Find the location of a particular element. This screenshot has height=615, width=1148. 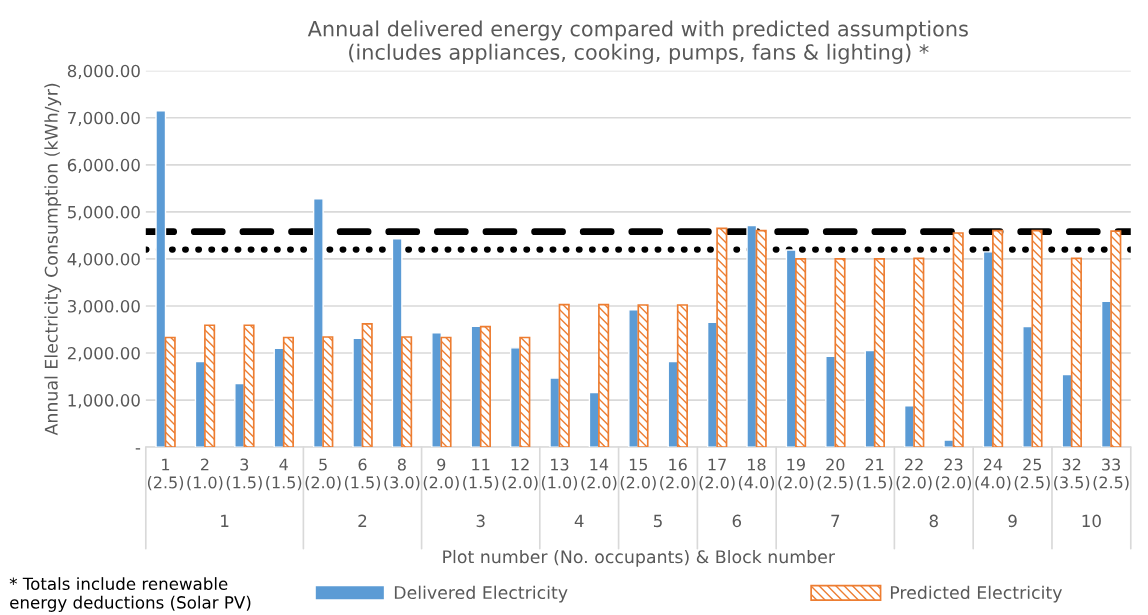

text: 7 is located at coordinates (835, 520).